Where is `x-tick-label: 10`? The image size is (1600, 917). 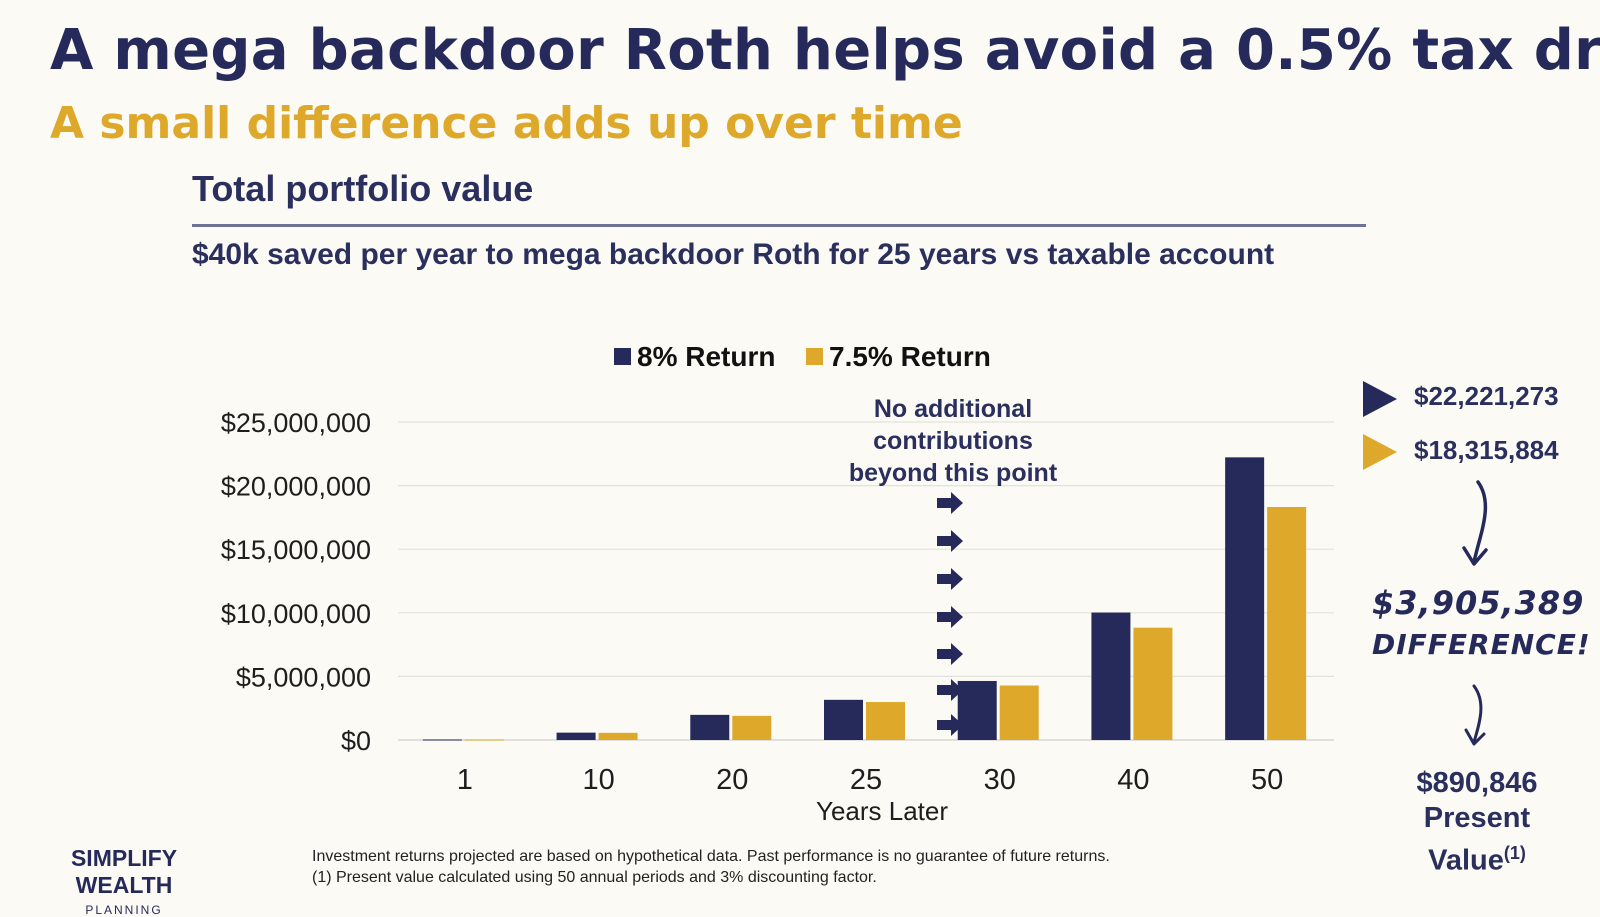
x-tick-label: 10 is located at coordinates (598, 780).